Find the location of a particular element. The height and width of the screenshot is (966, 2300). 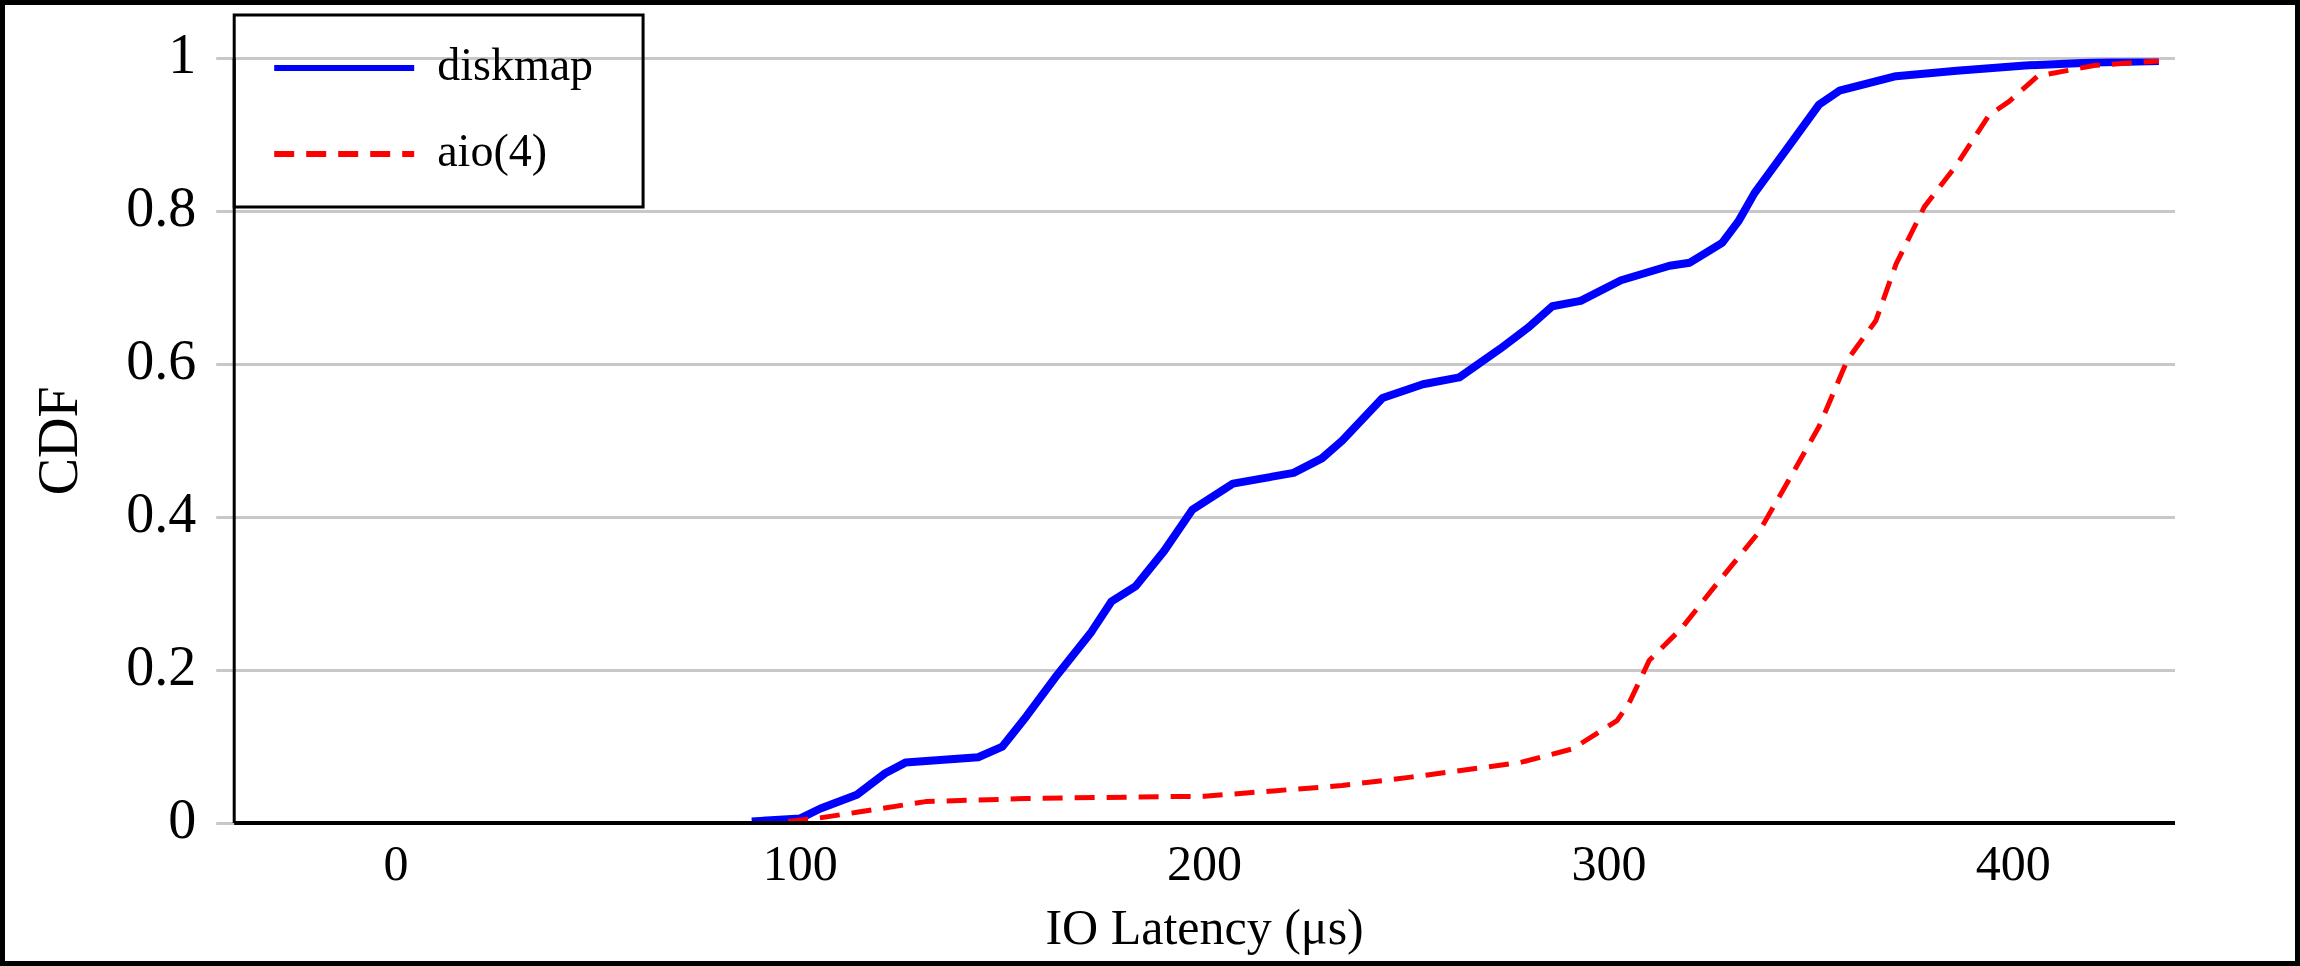

x-tick-label: 400 is located at coordinates (2013, 863).